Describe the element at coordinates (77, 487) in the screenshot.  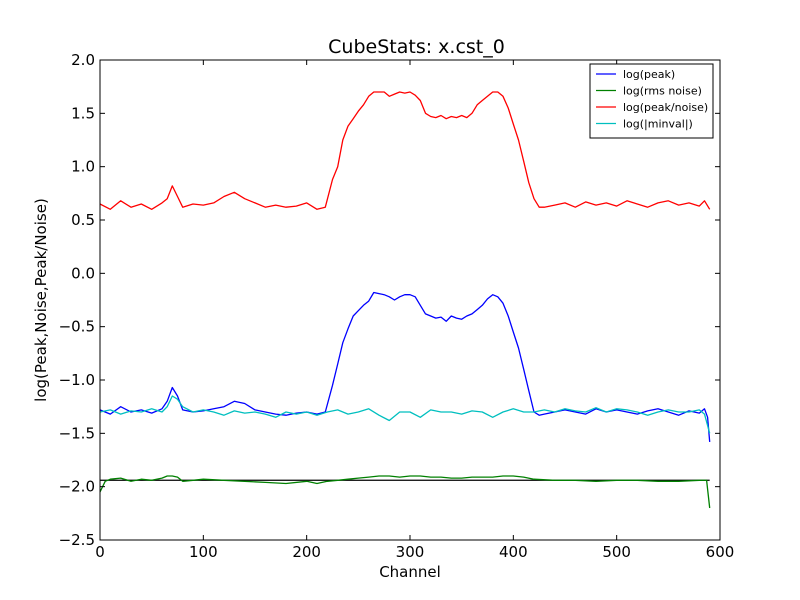
I see `y-tick-label: −2.0` at that location.